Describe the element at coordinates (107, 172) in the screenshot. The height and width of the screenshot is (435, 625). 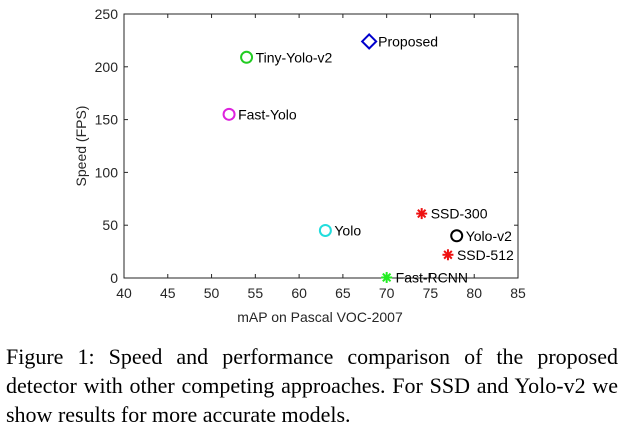
I see `y-tick-label: 100` at that location.